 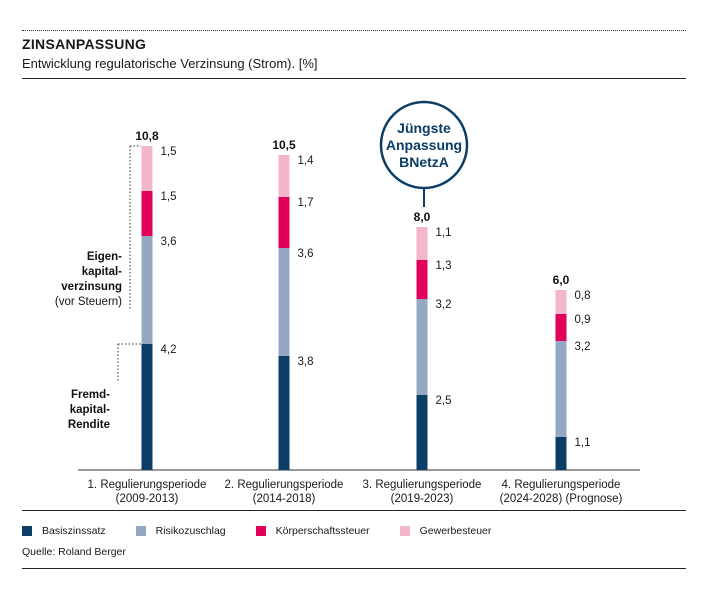 I want to click on data-label: 3,8, so click(x=306, y=362).